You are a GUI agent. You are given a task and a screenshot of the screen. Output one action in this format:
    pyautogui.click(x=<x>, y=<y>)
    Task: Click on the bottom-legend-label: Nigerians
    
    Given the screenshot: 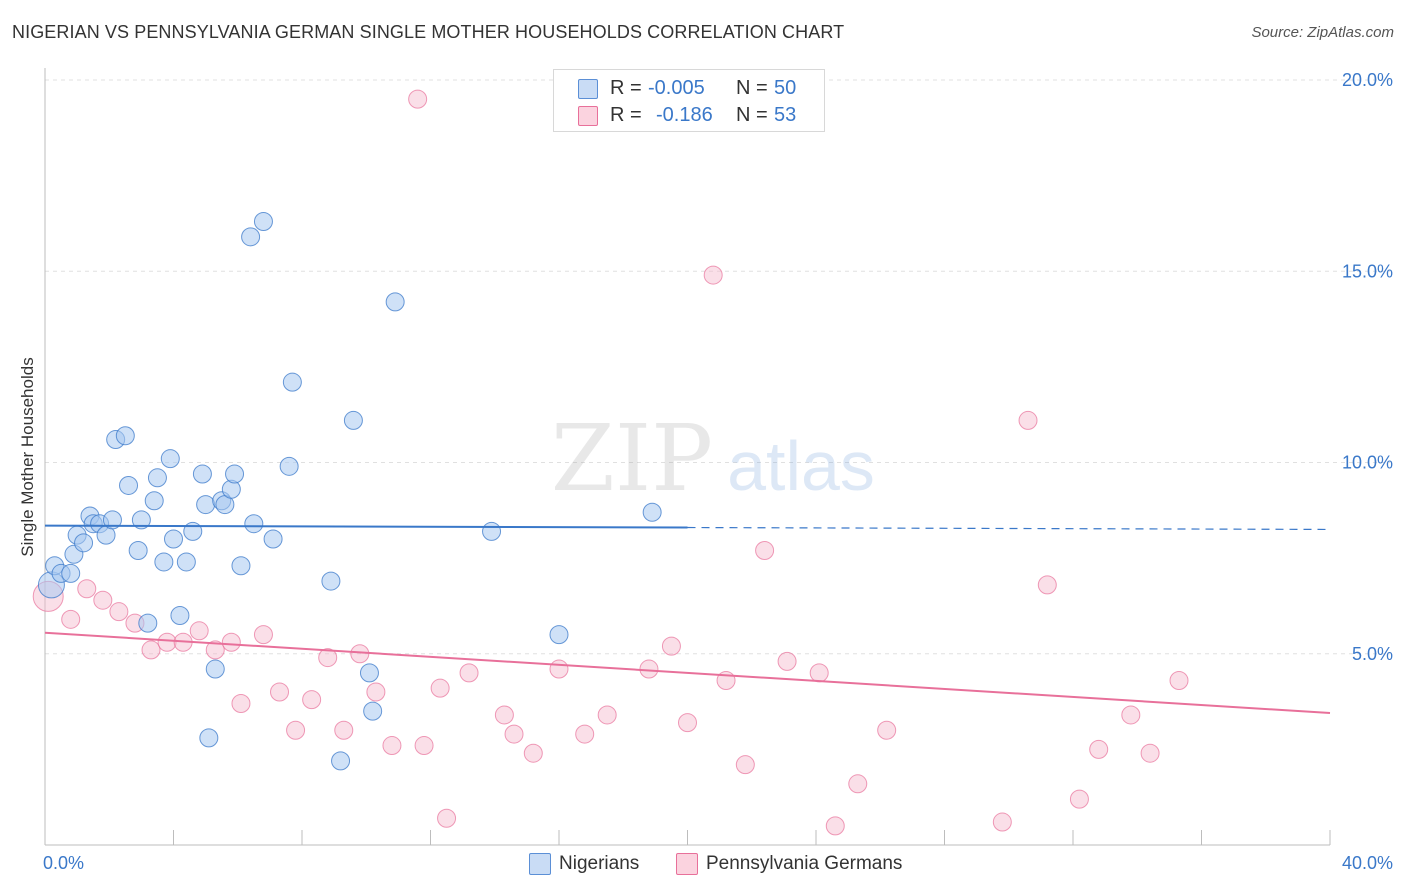 What is the action you would take?
    pyautogui.click(x=599, y=863)
    